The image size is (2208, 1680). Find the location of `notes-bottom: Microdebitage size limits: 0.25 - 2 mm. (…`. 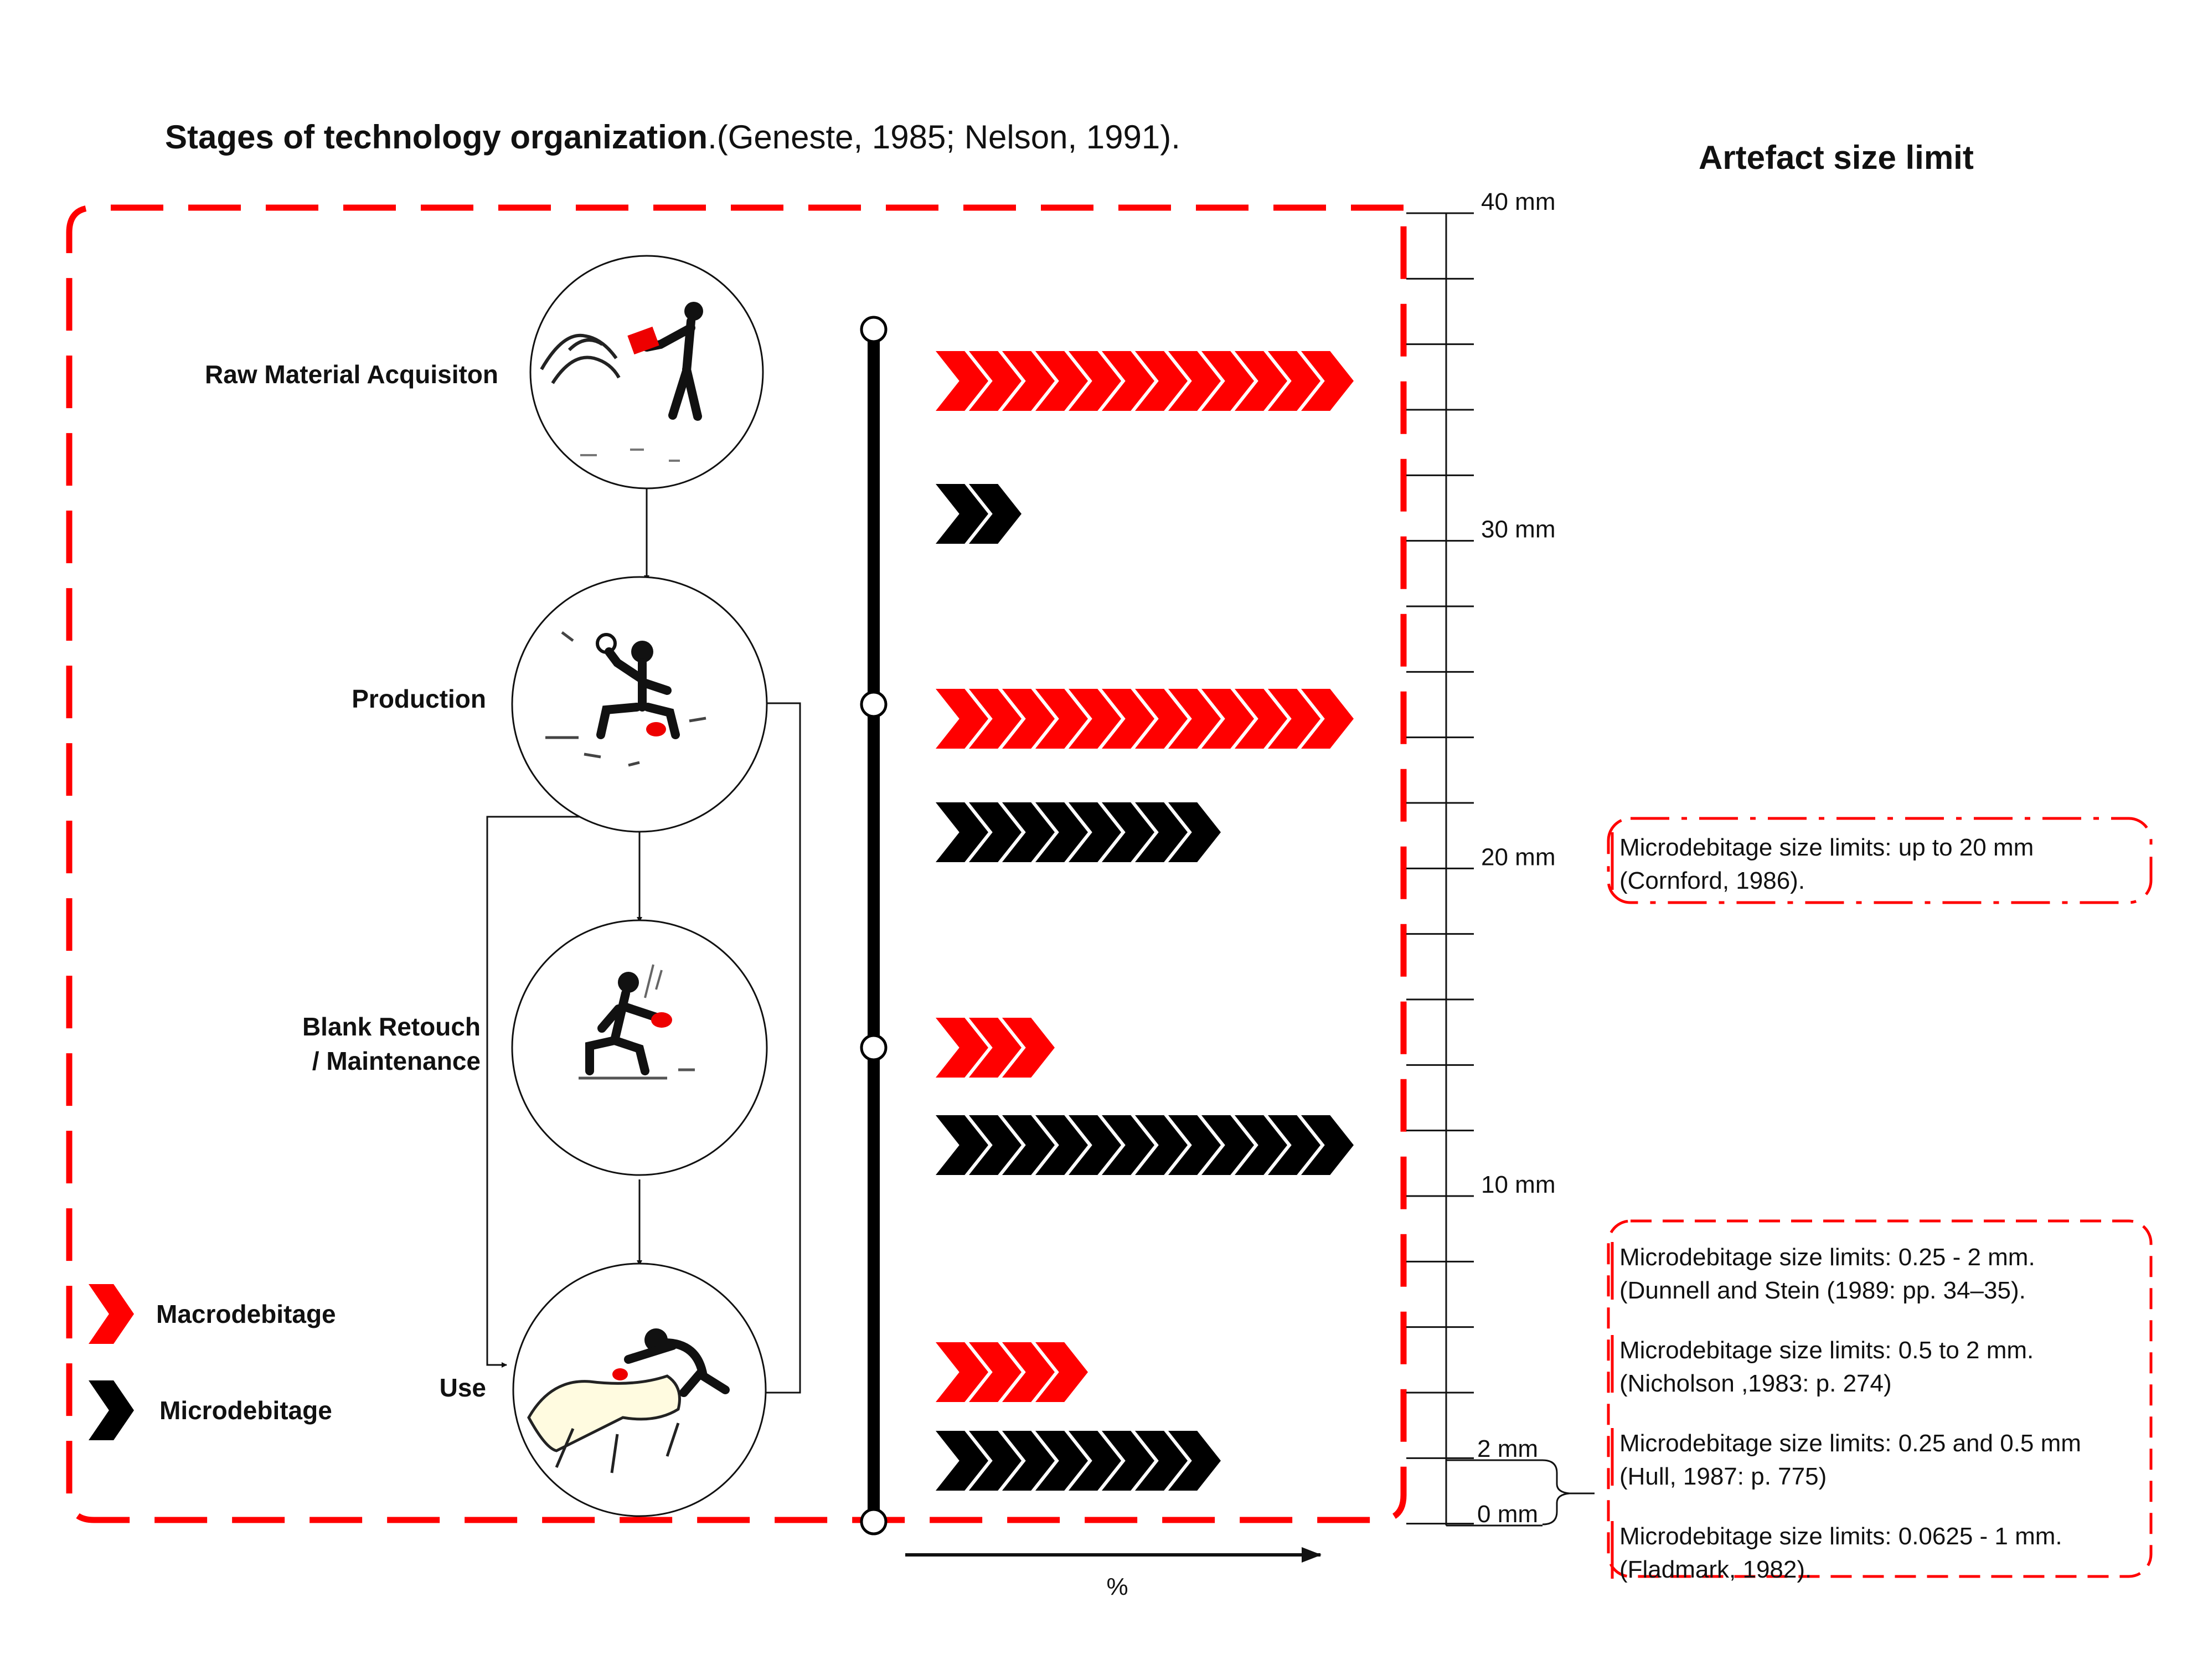

notes-bottom: Microdebitage size limits: 0.25 - 2 mm. (… is located at coordinates (1846, 1412).